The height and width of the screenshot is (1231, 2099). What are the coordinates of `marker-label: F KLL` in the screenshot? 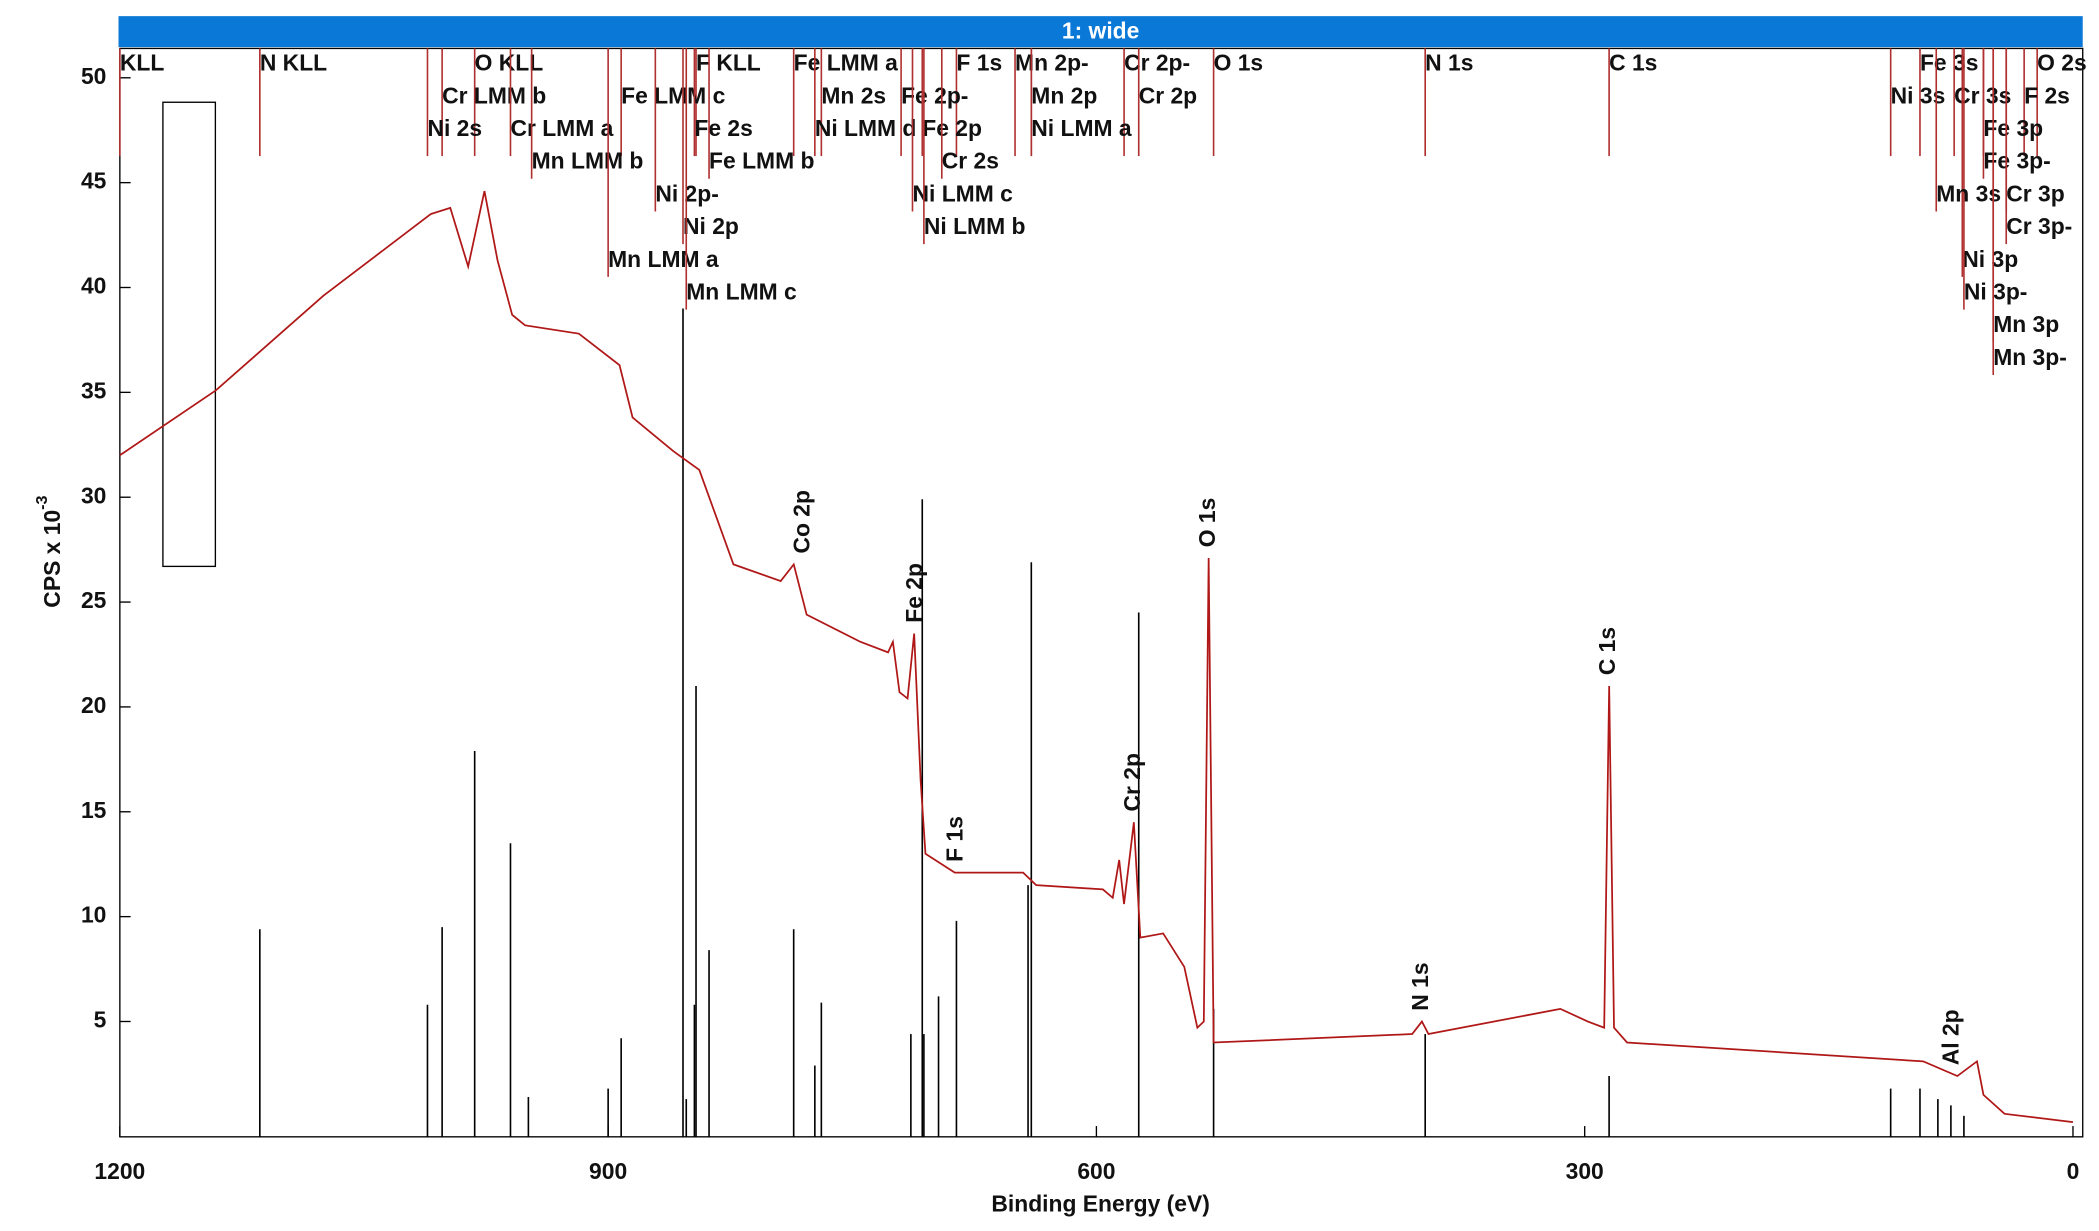 It's located at (728, 63).